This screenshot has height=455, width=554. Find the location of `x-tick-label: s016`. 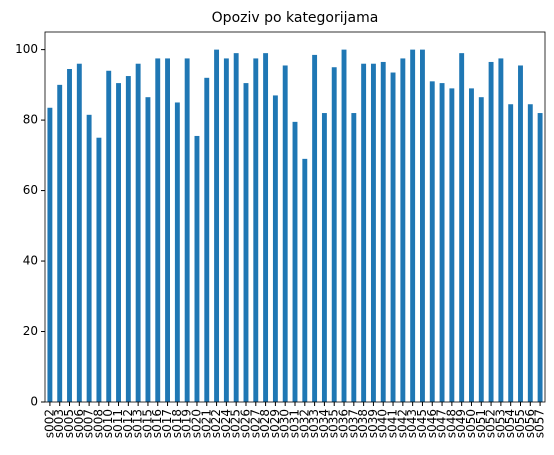

x-tick-label: s016 is located at coordinates (157, 423).